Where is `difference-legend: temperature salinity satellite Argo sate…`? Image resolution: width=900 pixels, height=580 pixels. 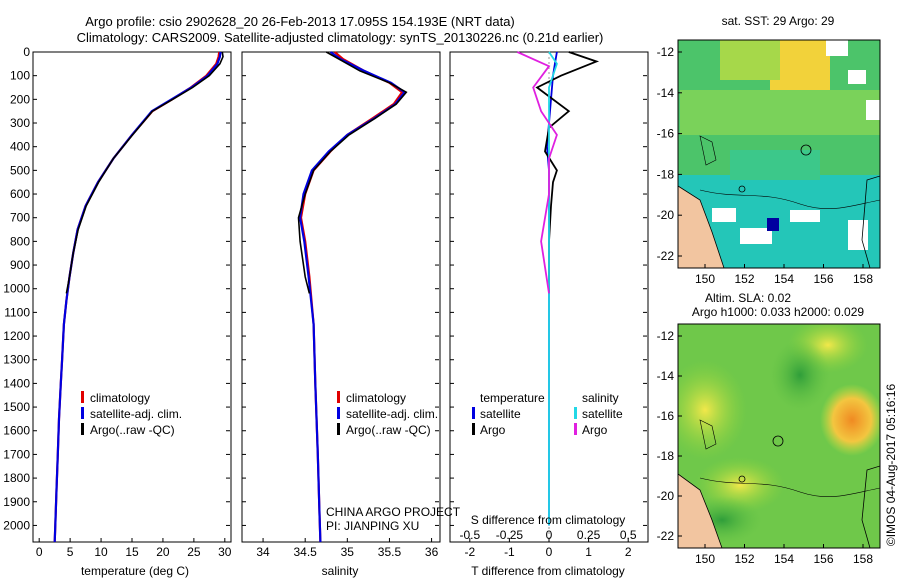
difference-legend: temperature salinity satellite Argo sate… is located at coordinates (547, 414).